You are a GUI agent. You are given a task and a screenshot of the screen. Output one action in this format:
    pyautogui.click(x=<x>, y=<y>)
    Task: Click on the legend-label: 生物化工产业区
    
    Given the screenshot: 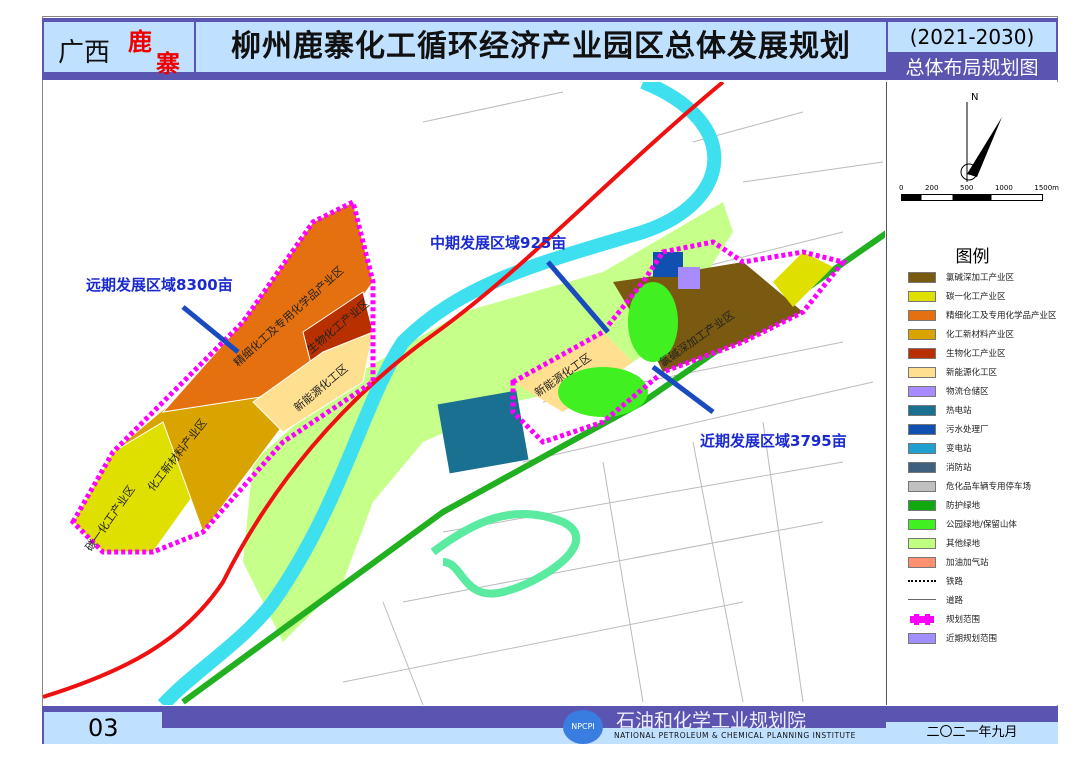 What is the action you would take?
    pyautogui.click(x=976, y=354)
    